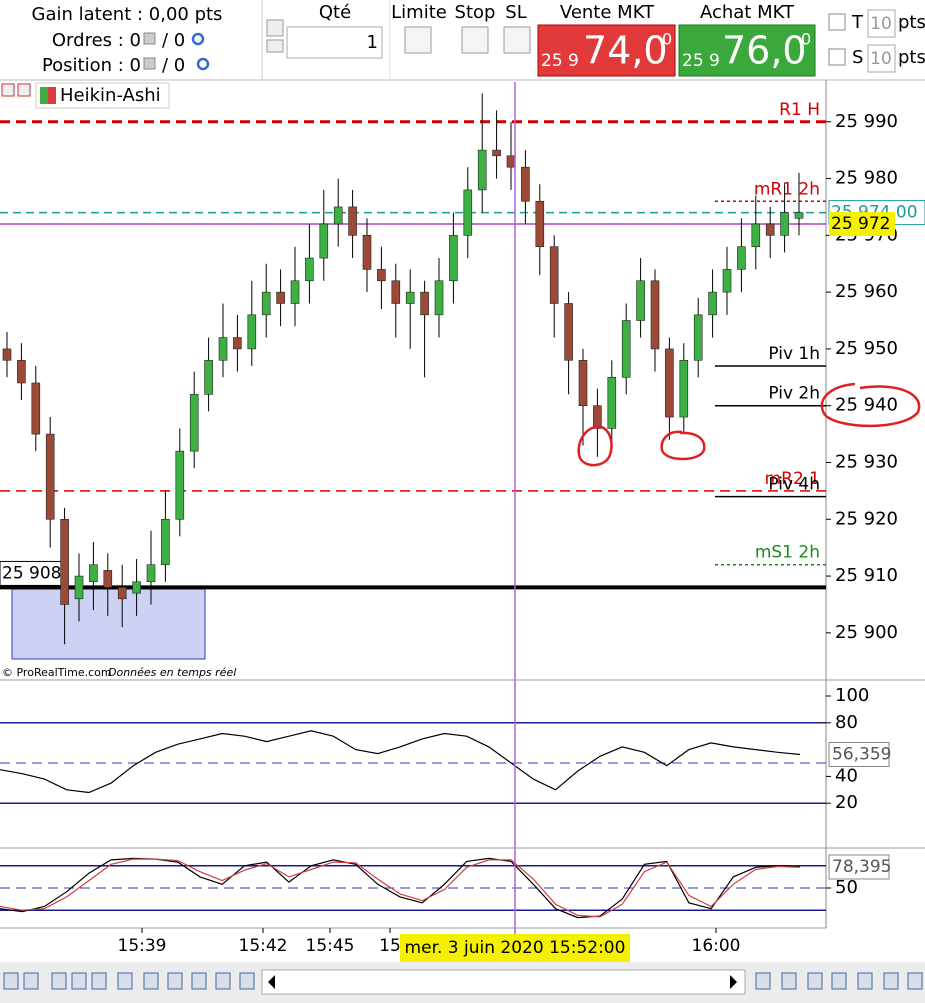 Image resolution: width=925 pixels, height=1003 pixels. I want to click on level-label: mR1 2h, so click(787, 189).